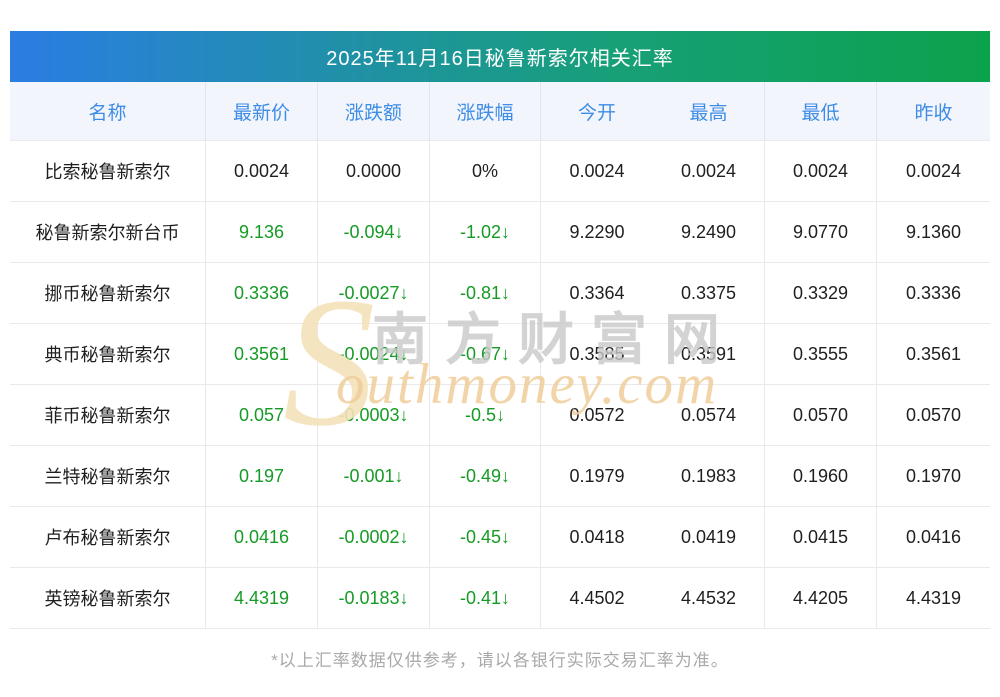  Describe the element at coordinates (485, 354) in the screenshot. I see `cell-change_pct: -0.67↓` at that location.